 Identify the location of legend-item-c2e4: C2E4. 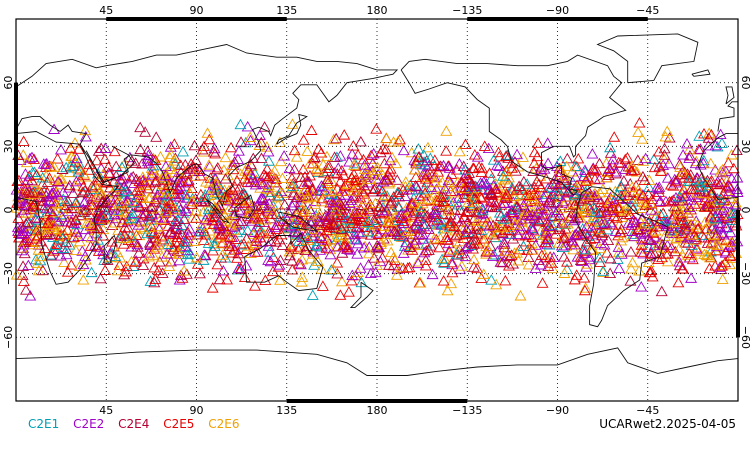
(134, 424).